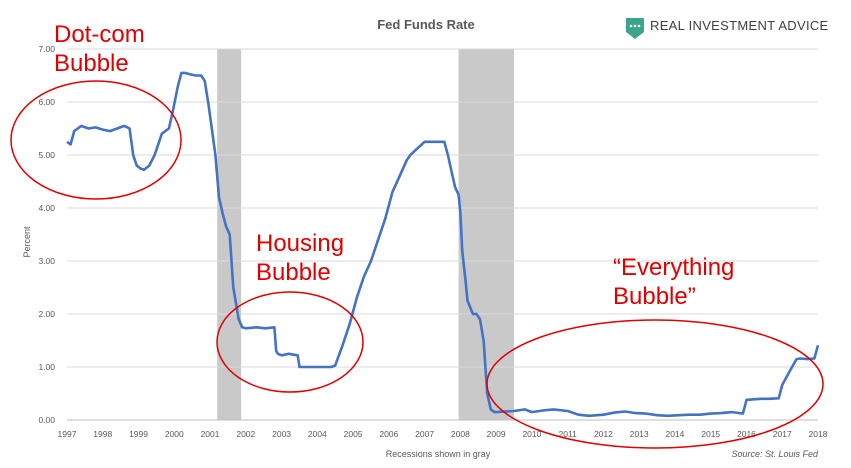  Describe the element at coordinates (46, 314) in the screenshot. I see `y-tick-label: 2.00` at that location.